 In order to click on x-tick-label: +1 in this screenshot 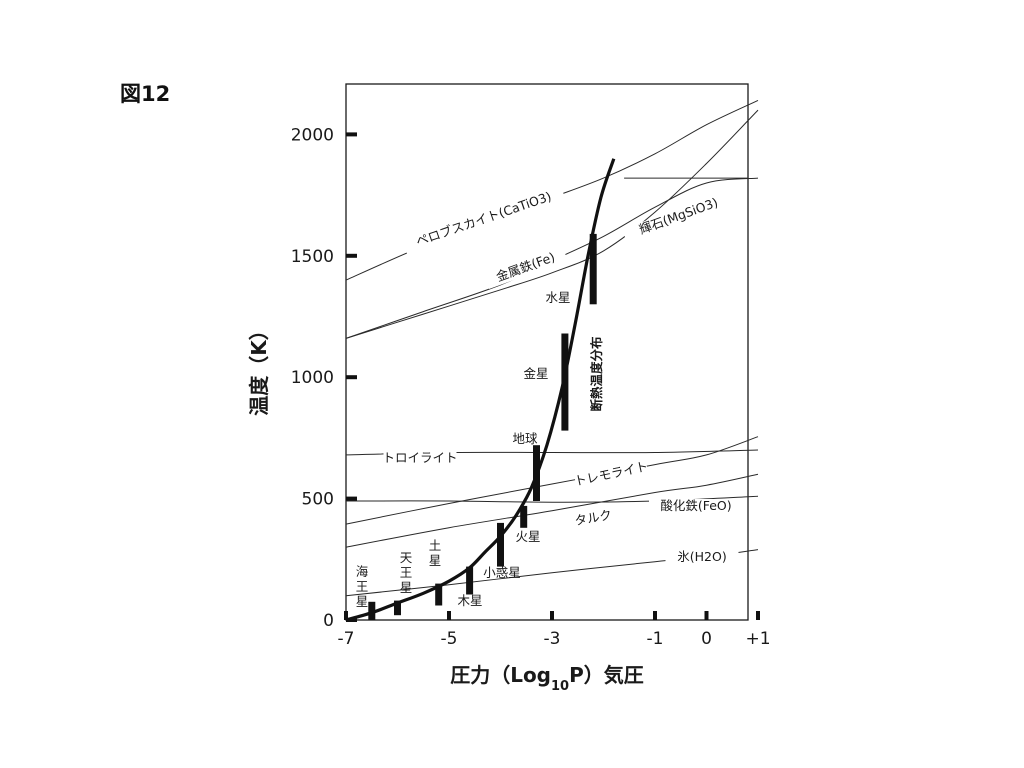, I will do `click(757, 639)`.